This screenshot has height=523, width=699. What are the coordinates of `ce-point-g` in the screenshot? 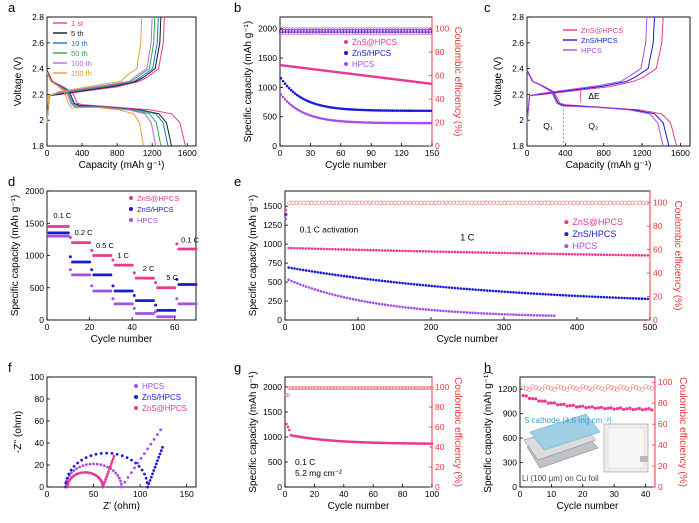 It's located at (432, 388).